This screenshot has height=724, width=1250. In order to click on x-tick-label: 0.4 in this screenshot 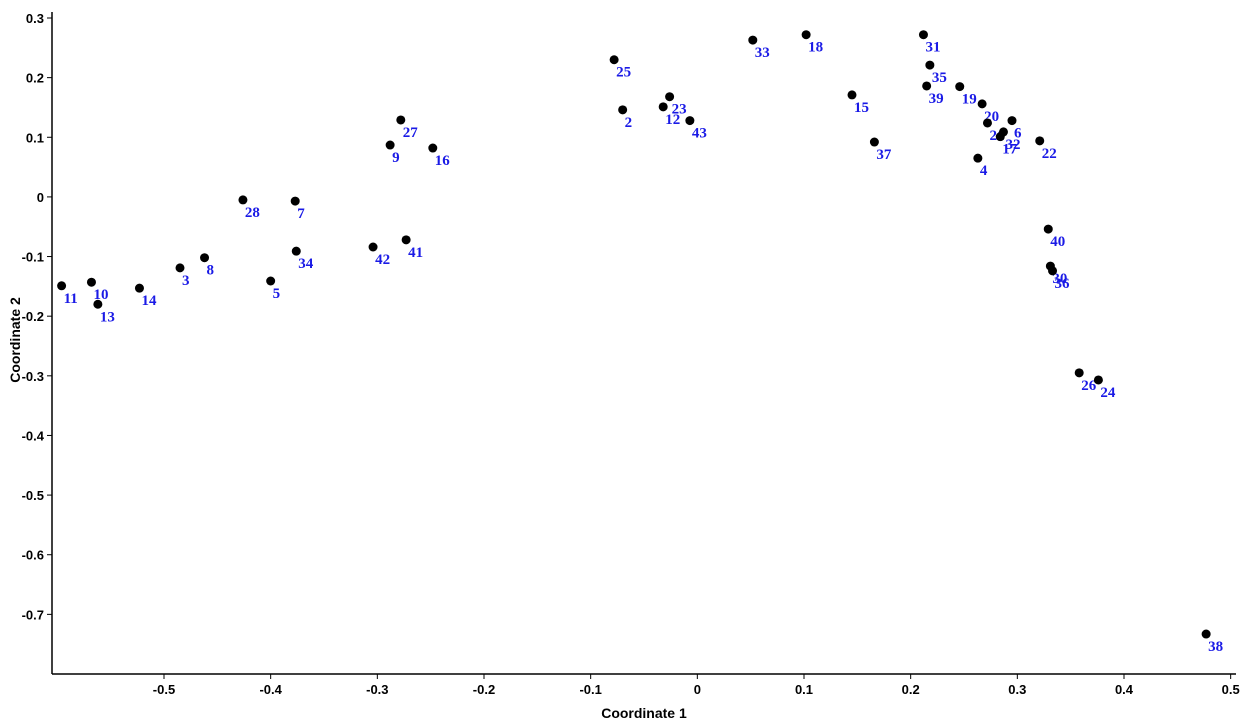, I will do `click(1124, 689)`.